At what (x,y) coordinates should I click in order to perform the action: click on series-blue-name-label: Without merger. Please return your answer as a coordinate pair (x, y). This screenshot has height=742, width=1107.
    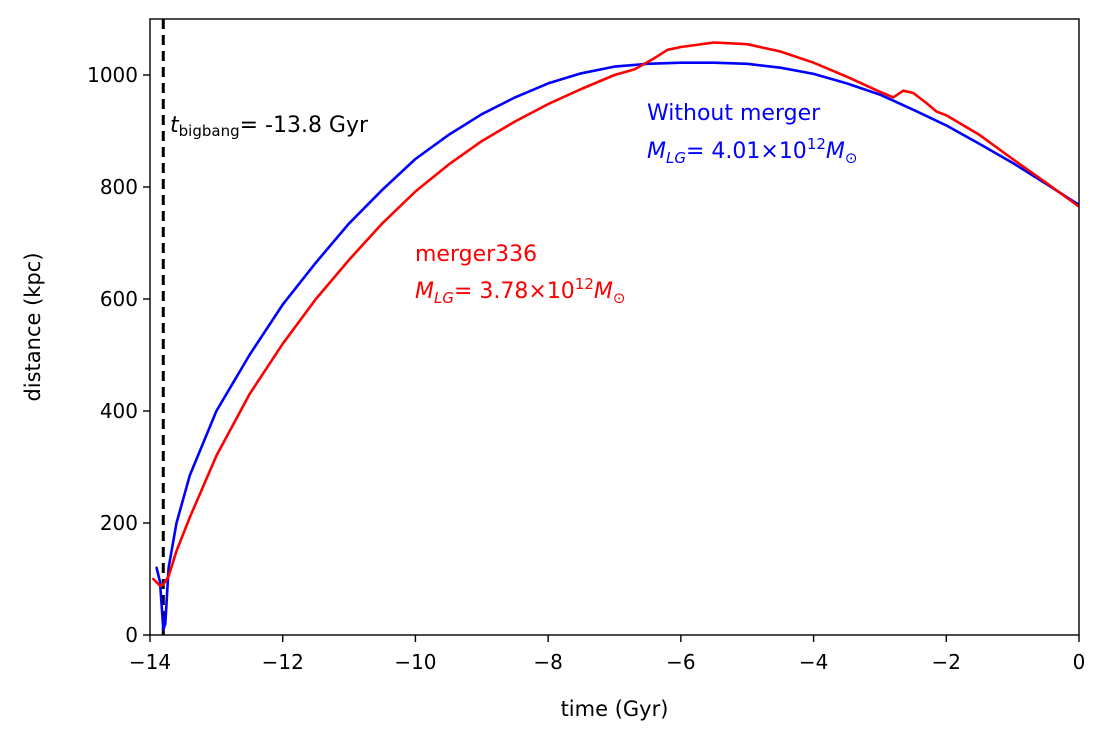
    Looking at the image, I should click on (734, 113).